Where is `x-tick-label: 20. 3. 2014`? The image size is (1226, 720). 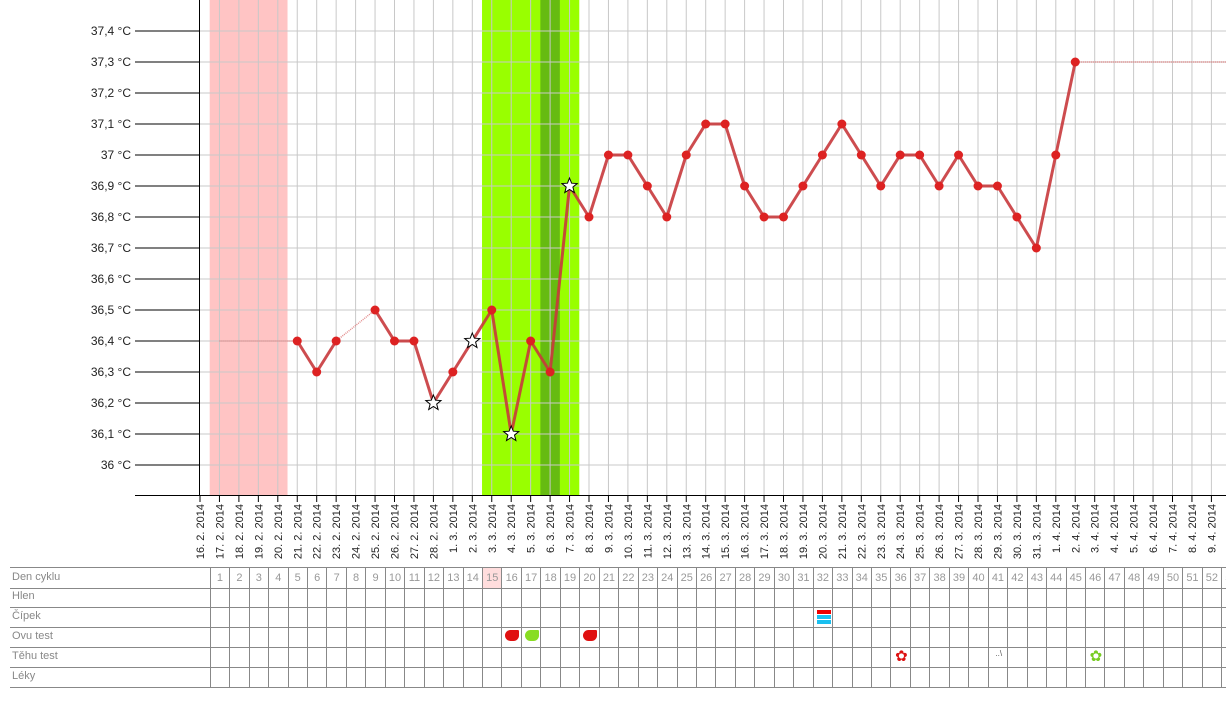
x-tick-label: 20. 3. 2014 is located at coordinates (823, 531).